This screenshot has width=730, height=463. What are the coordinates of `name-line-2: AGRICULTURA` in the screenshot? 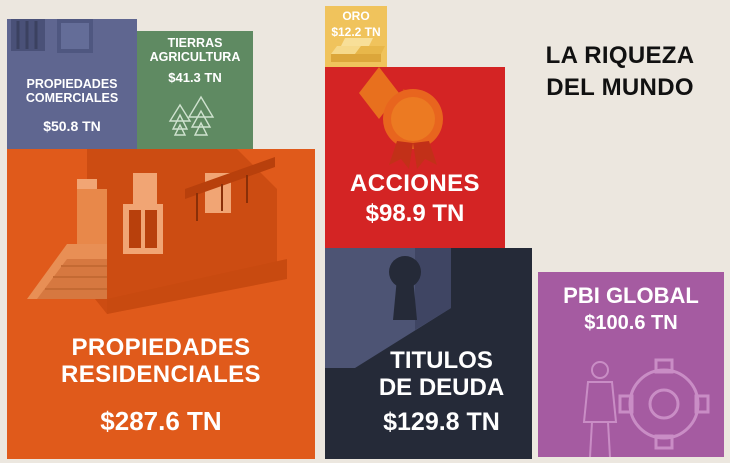 It's located at (195, 57).